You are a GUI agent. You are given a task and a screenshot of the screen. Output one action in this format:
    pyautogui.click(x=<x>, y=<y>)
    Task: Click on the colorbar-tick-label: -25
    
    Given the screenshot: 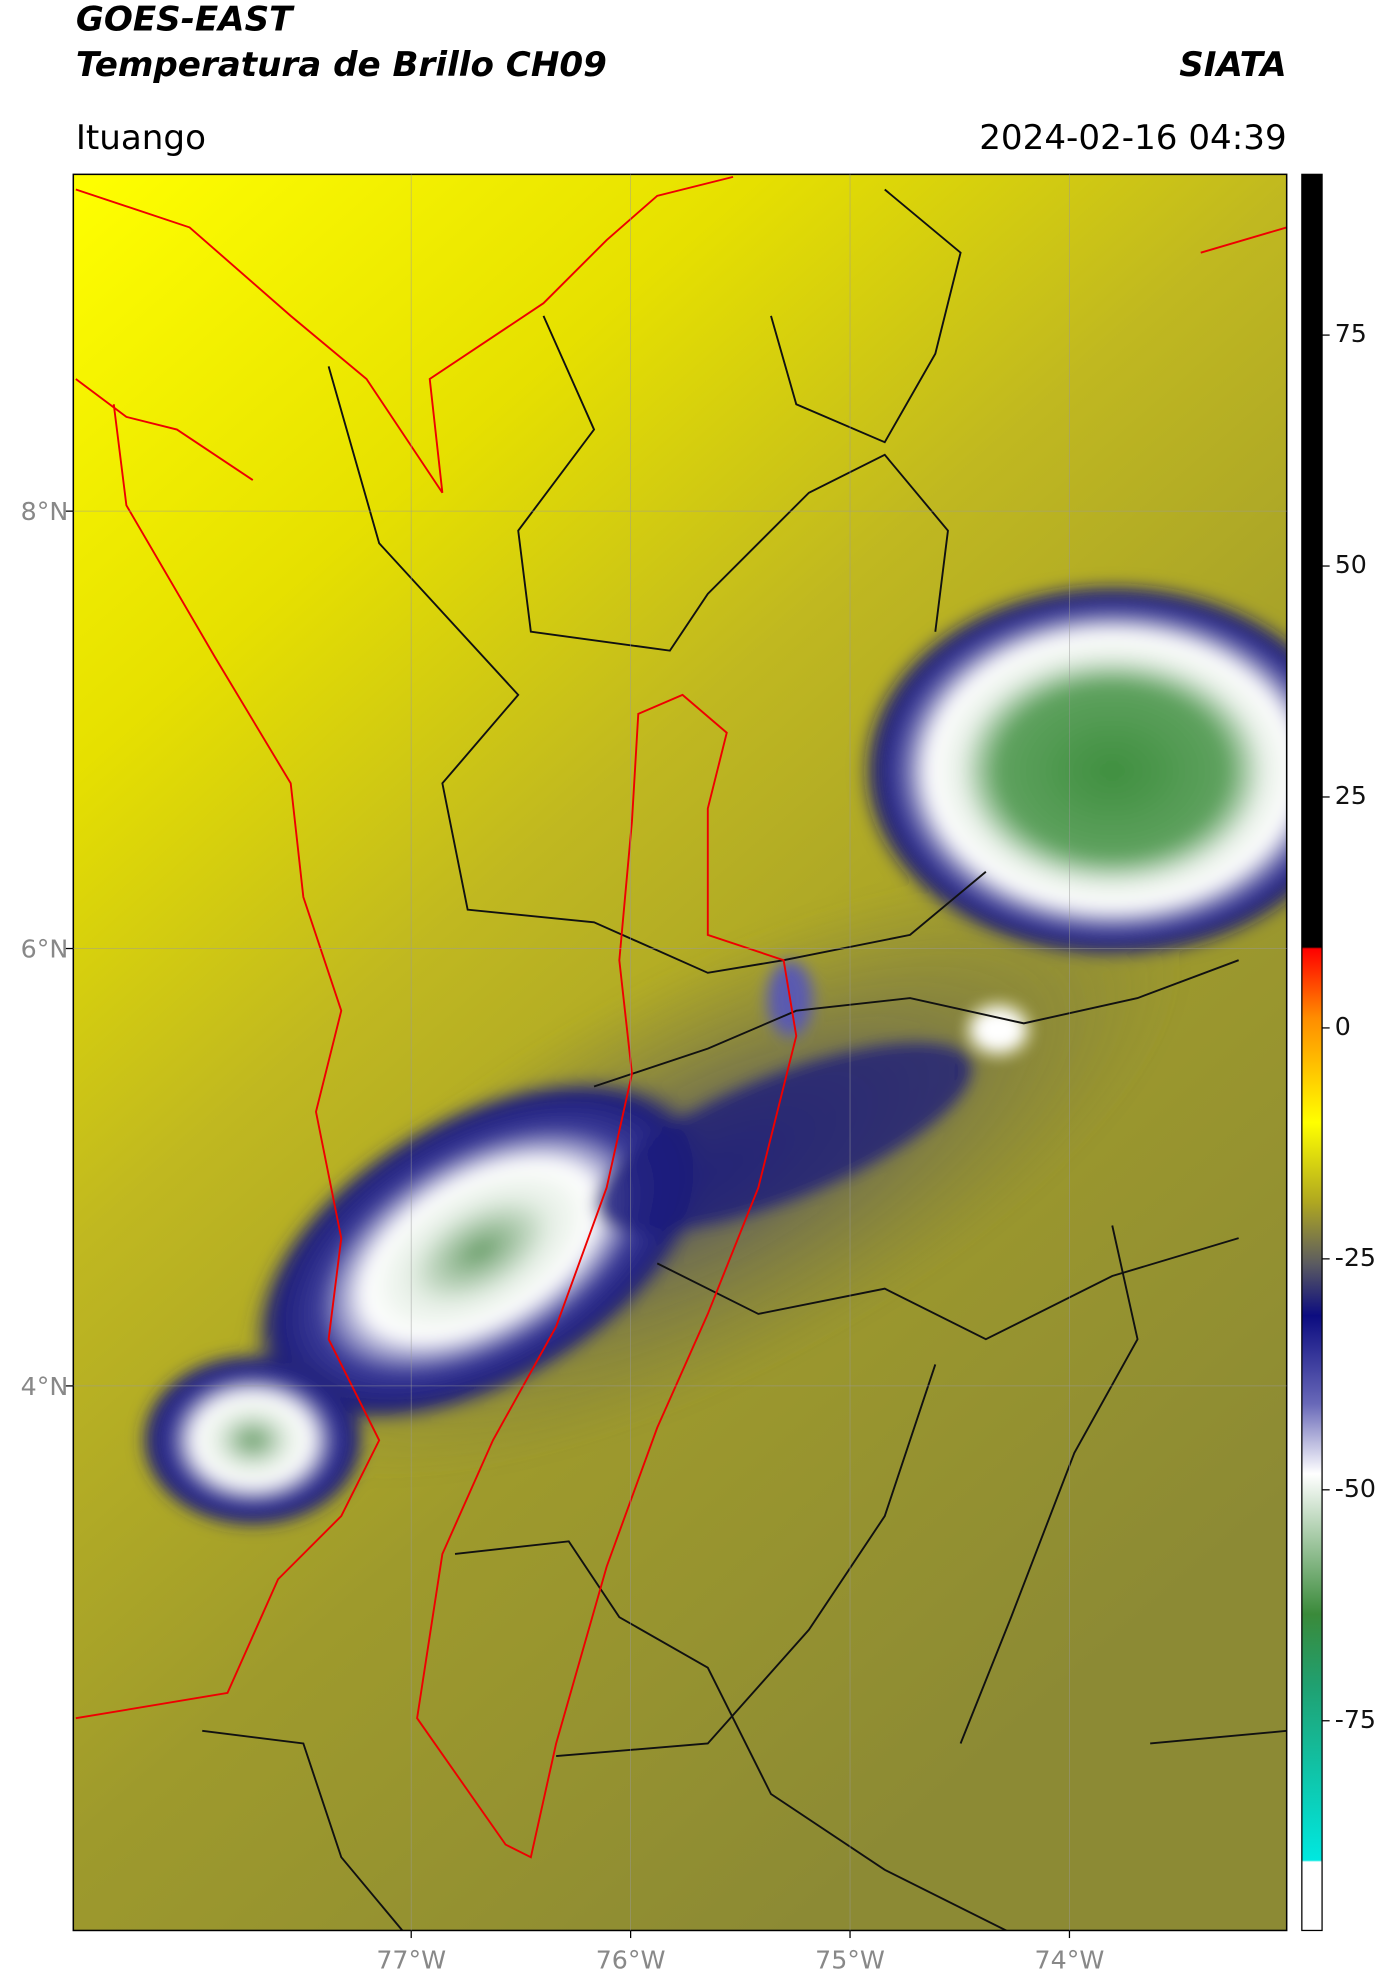 What is the action you would take?
    pyautogui.click(x=1355, y=1257)
    